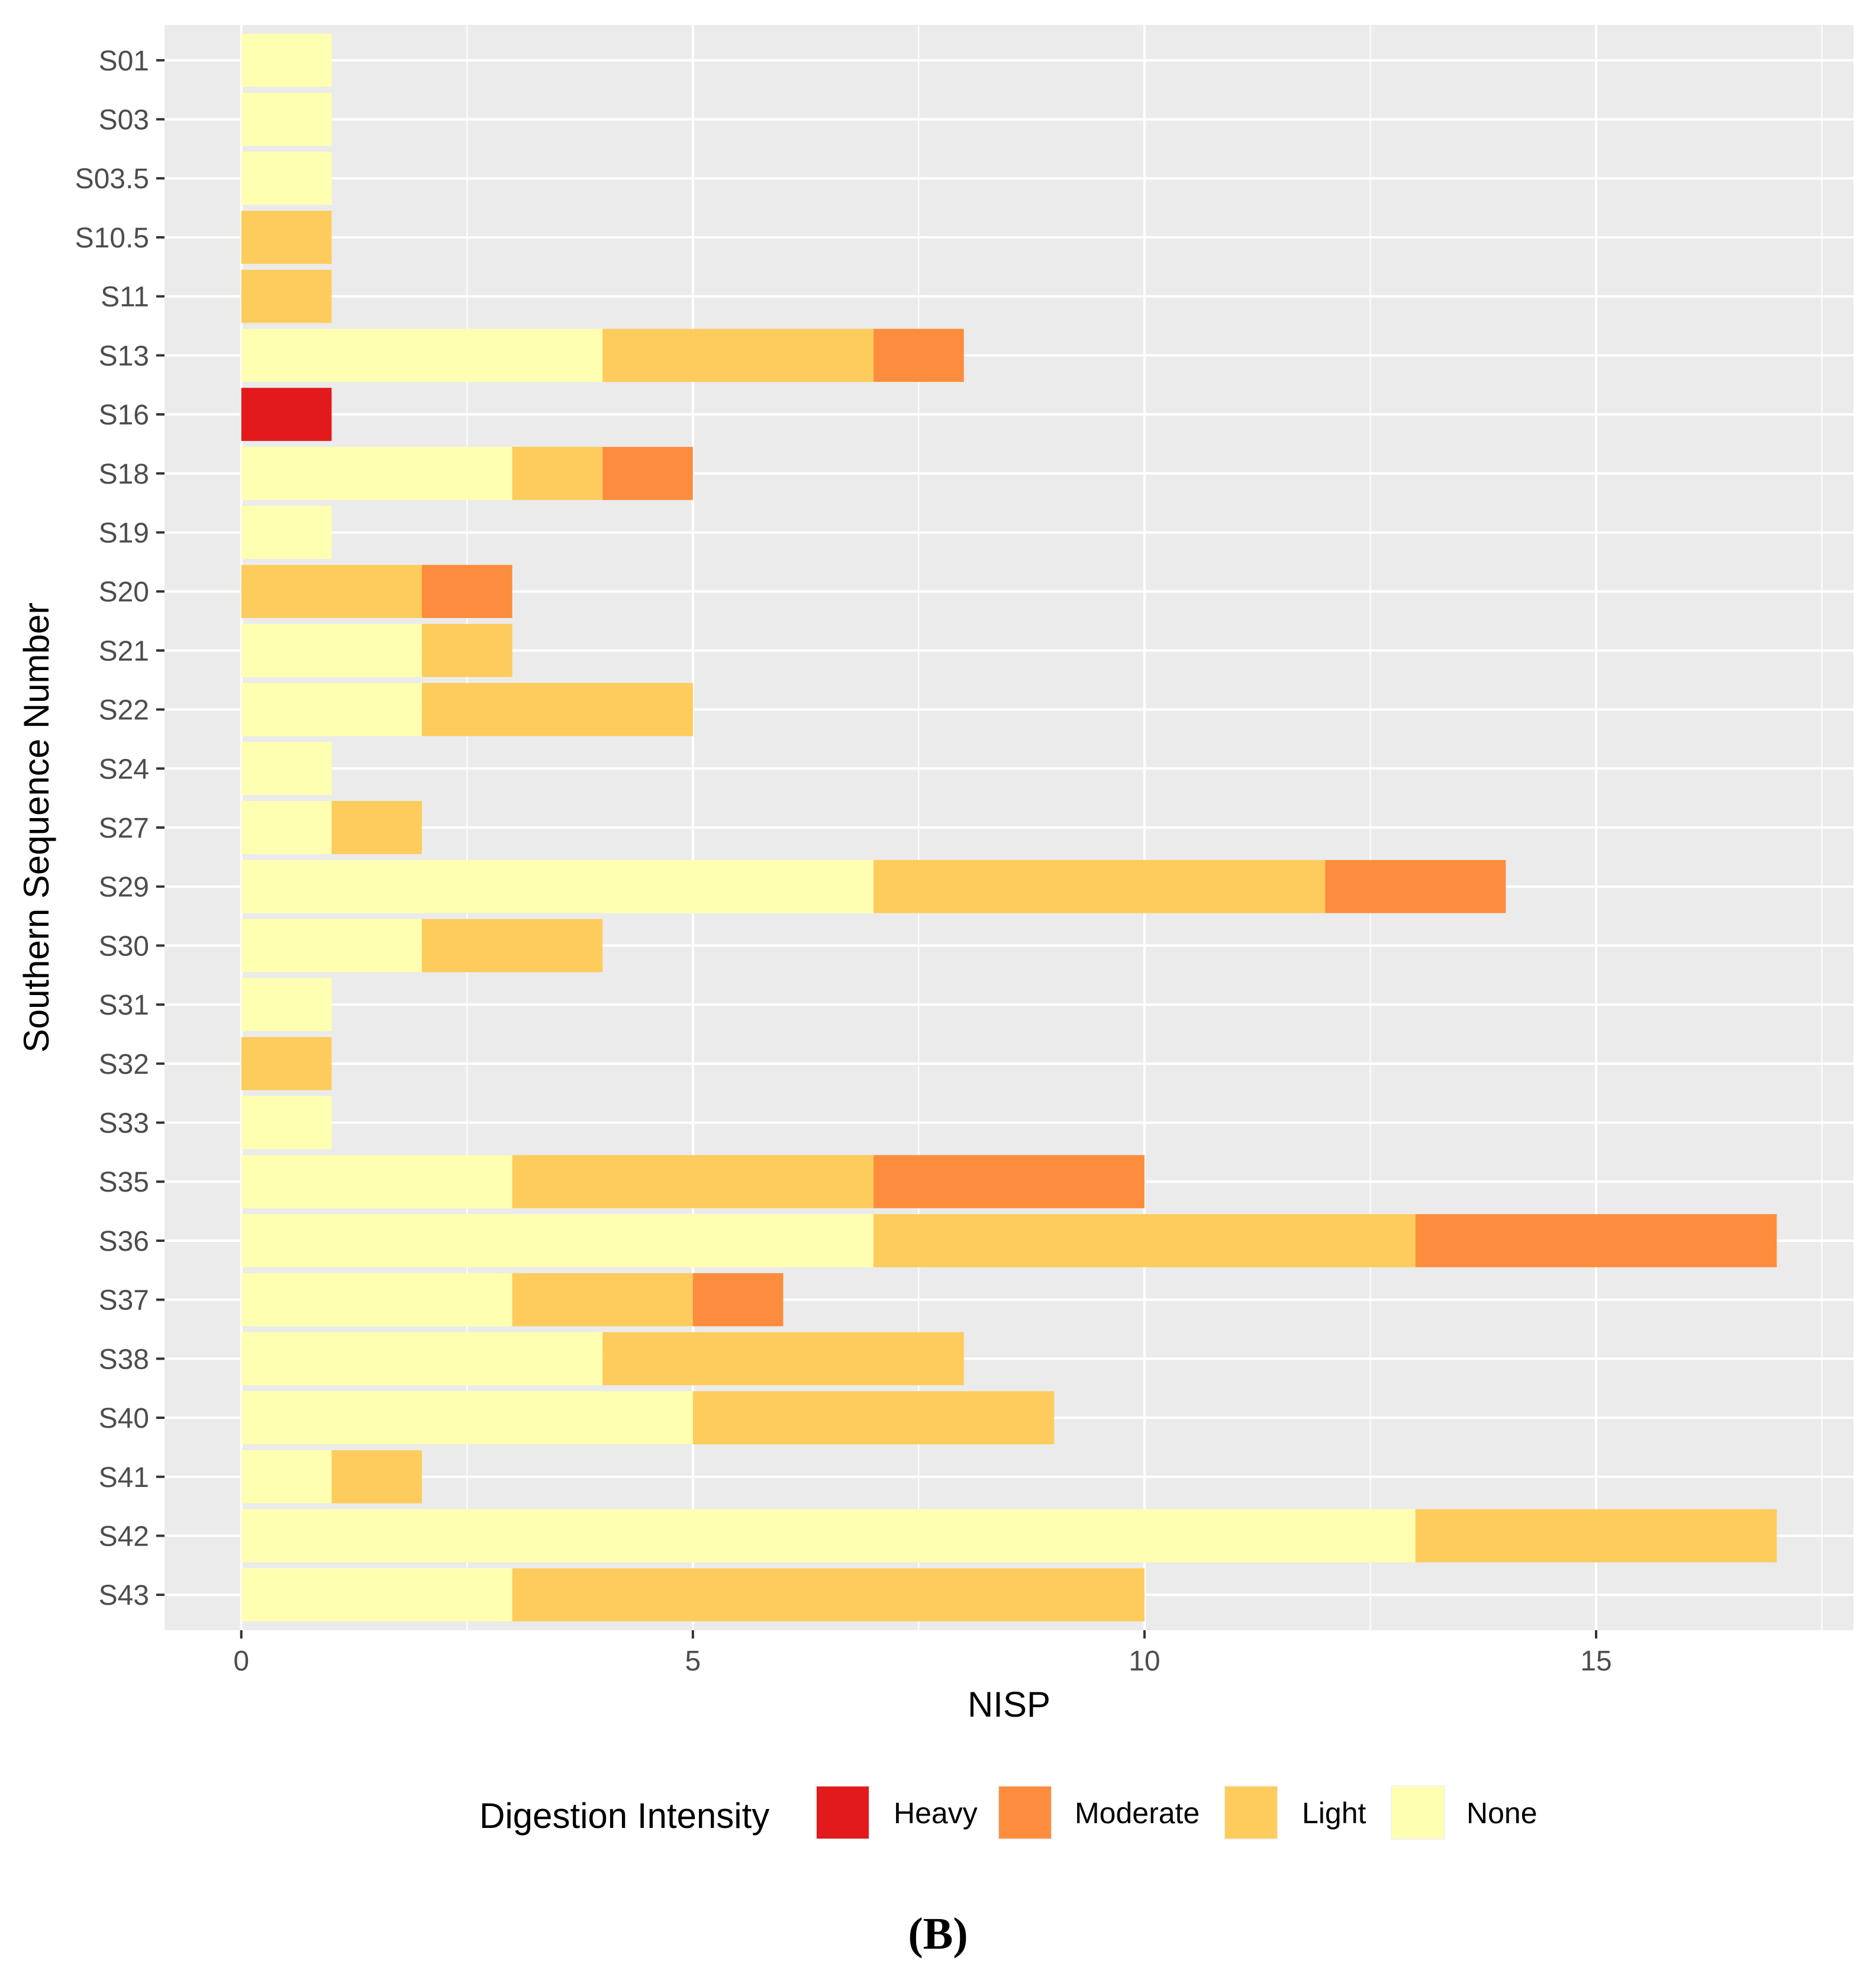  What do you see at coordinates (124, 1419) in the screenshot?
I see `y-tick-label: S40` at bounding box center [124, 1419].